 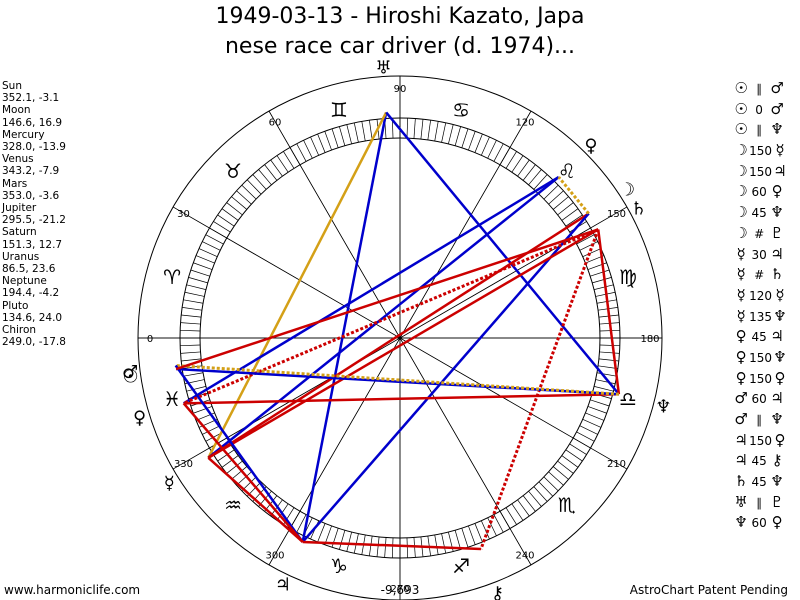 I want to click on aspect-row: ☿ 135♆, so click(x=760, y=316).